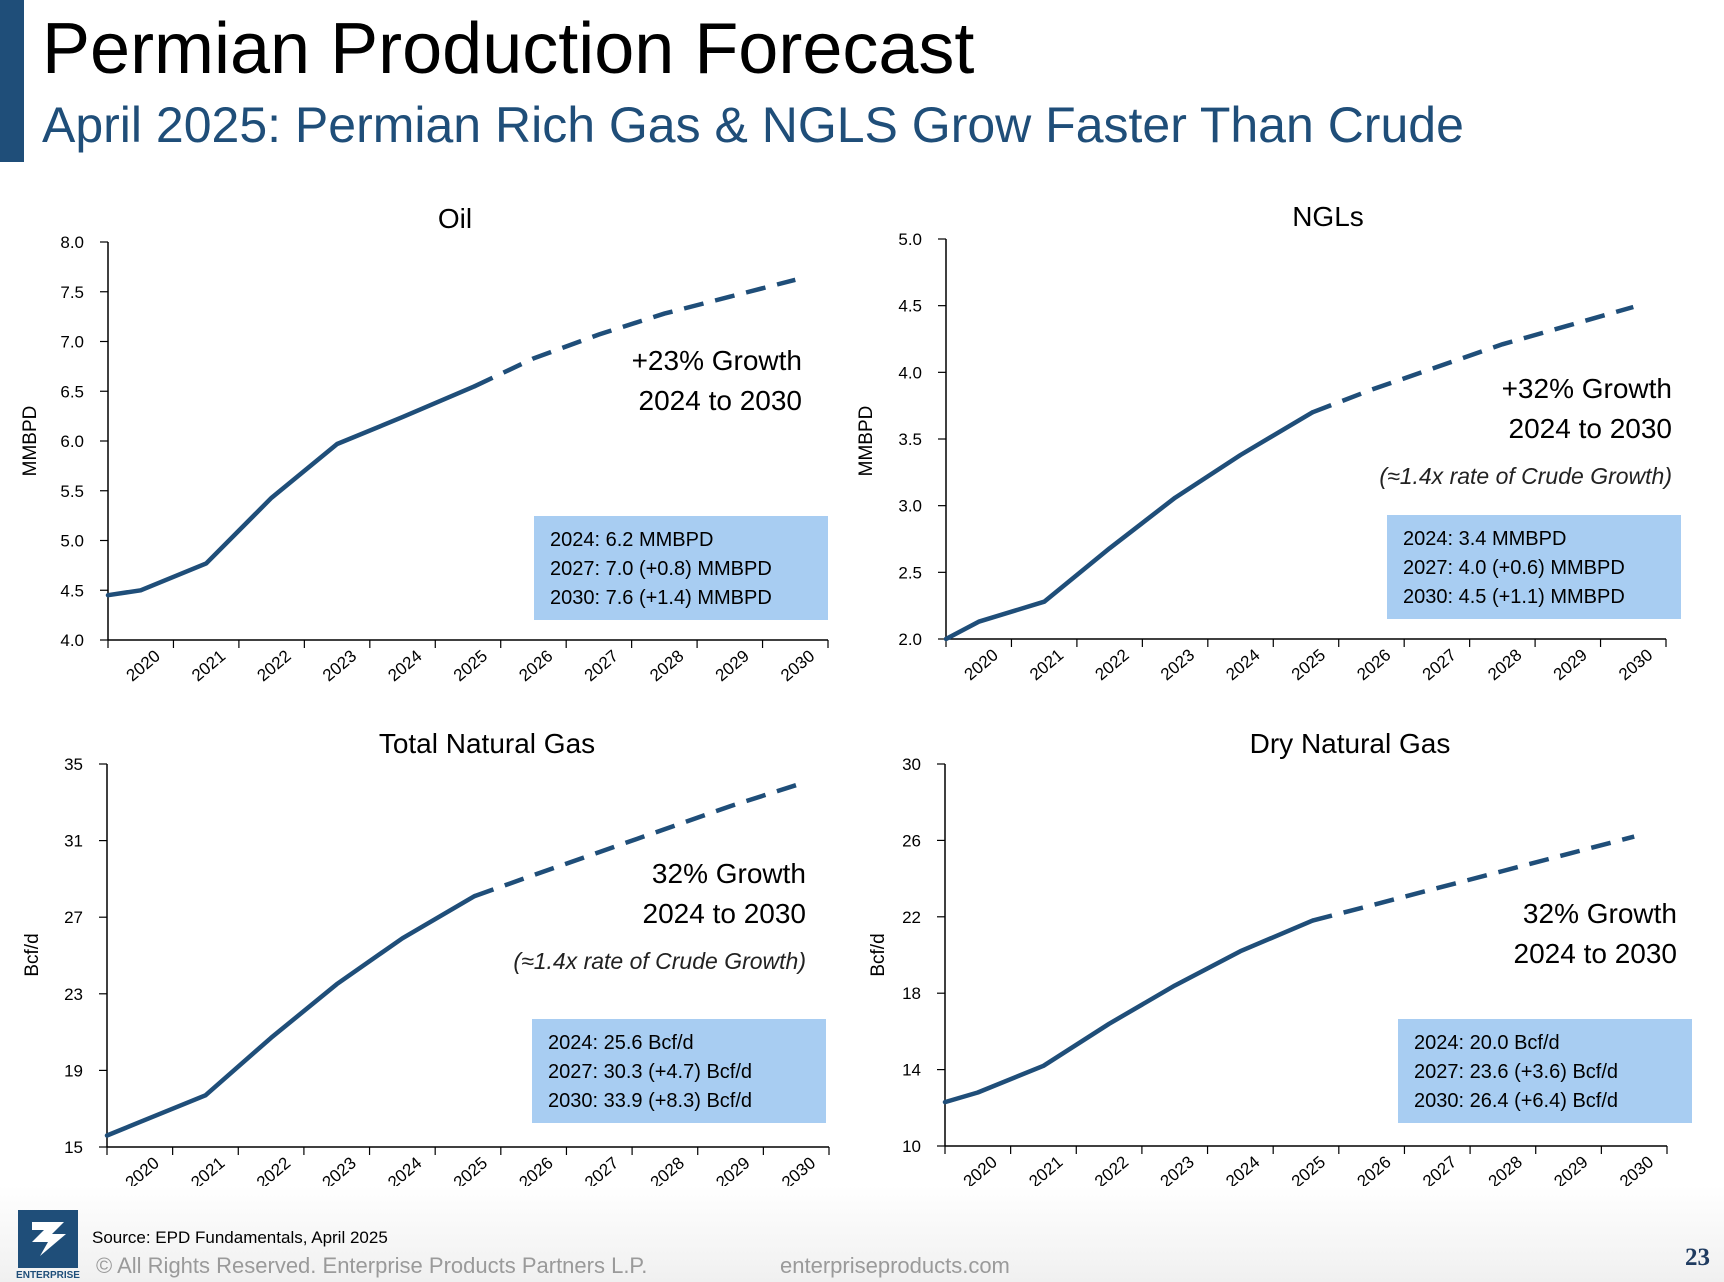  I want to click on y-tick-label: 14, so click(911, 1070).